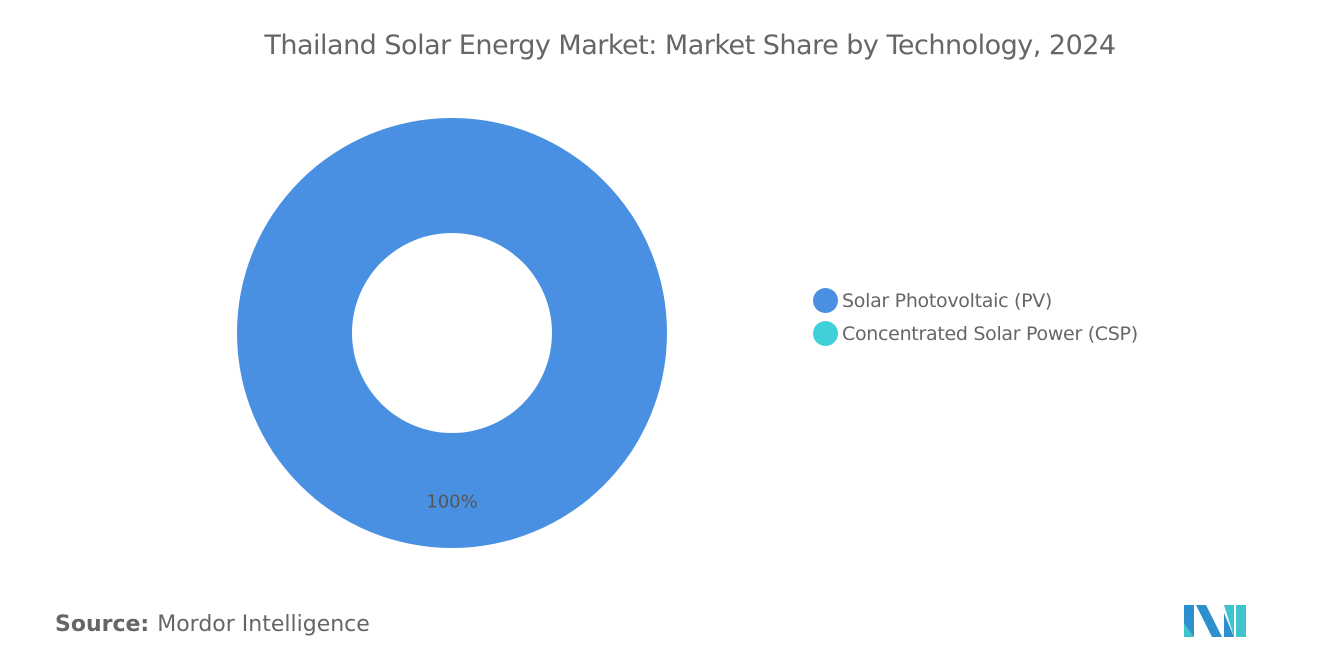 Image resolution: width=1320 pixels, height=665 pixels. I want to click on legend-label-csp: Concentrated Solar Power (CSP), so click(990, 333).